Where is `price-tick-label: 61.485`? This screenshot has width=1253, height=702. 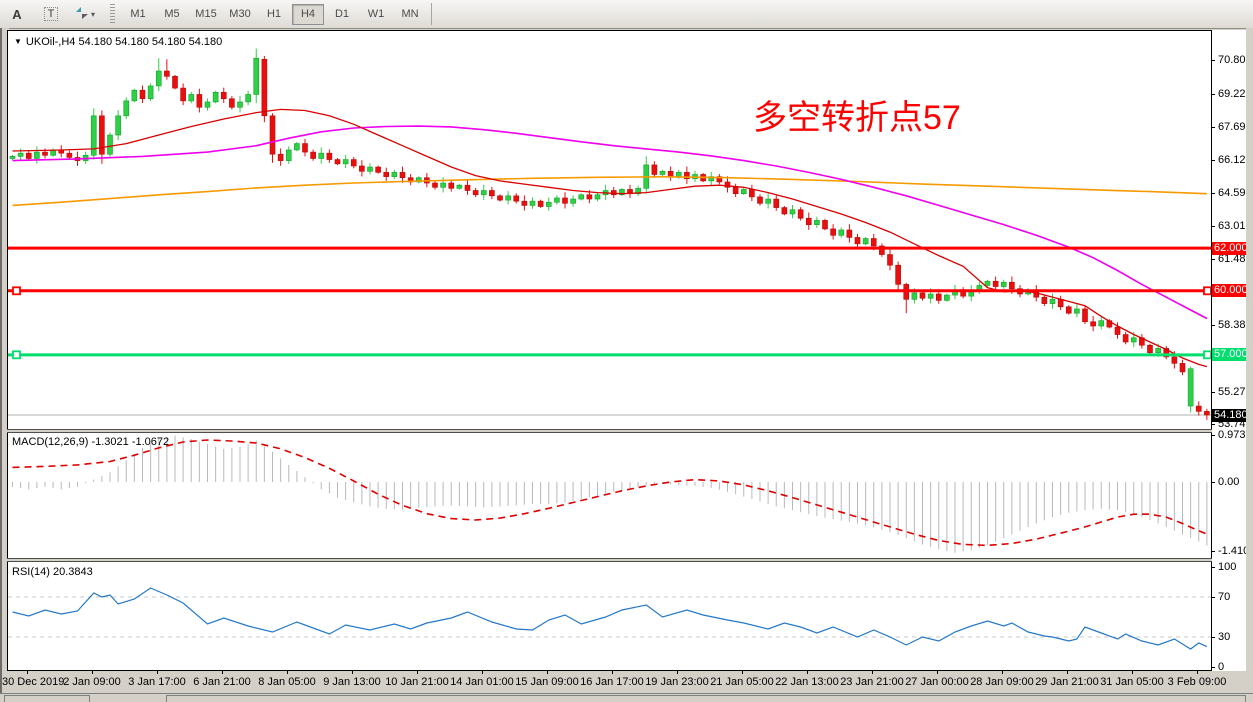
price-tick-label: 61.485 is located at coordinates (1235, 259).